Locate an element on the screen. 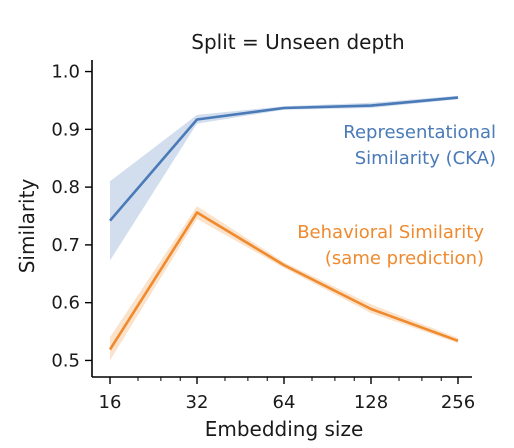 Image resolution: width=514 pixels, height=448 pixels. y-tick-label: 0.5 is located at coordinates (65, 360).